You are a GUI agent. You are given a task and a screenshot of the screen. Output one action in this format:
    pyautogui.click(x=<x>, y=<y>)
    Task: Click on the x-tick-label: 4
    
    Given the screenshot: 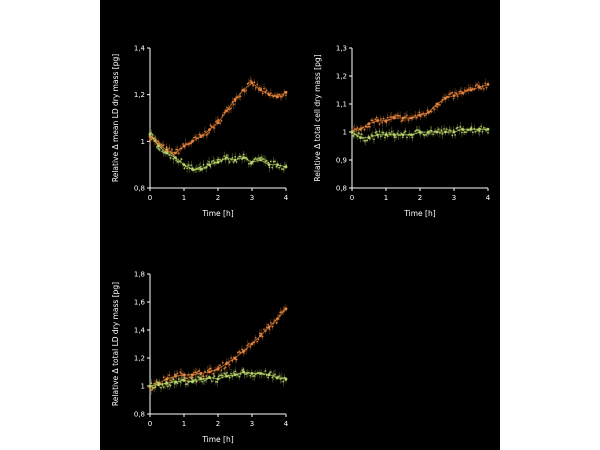 What is the action you would take?
    pyautogui.click(x=286, y=198)
    